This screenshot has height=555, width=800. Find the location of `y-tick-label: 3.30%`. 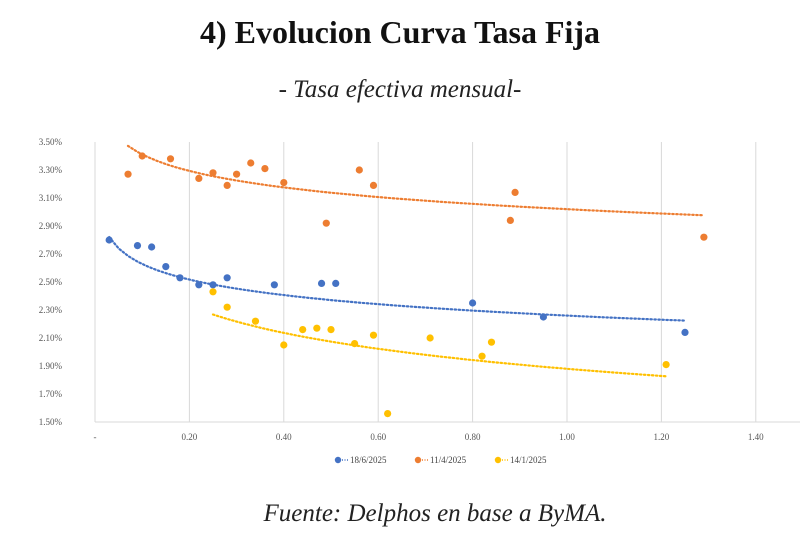

y-tick-label: 3.30% is located at coordinates (51, 170).